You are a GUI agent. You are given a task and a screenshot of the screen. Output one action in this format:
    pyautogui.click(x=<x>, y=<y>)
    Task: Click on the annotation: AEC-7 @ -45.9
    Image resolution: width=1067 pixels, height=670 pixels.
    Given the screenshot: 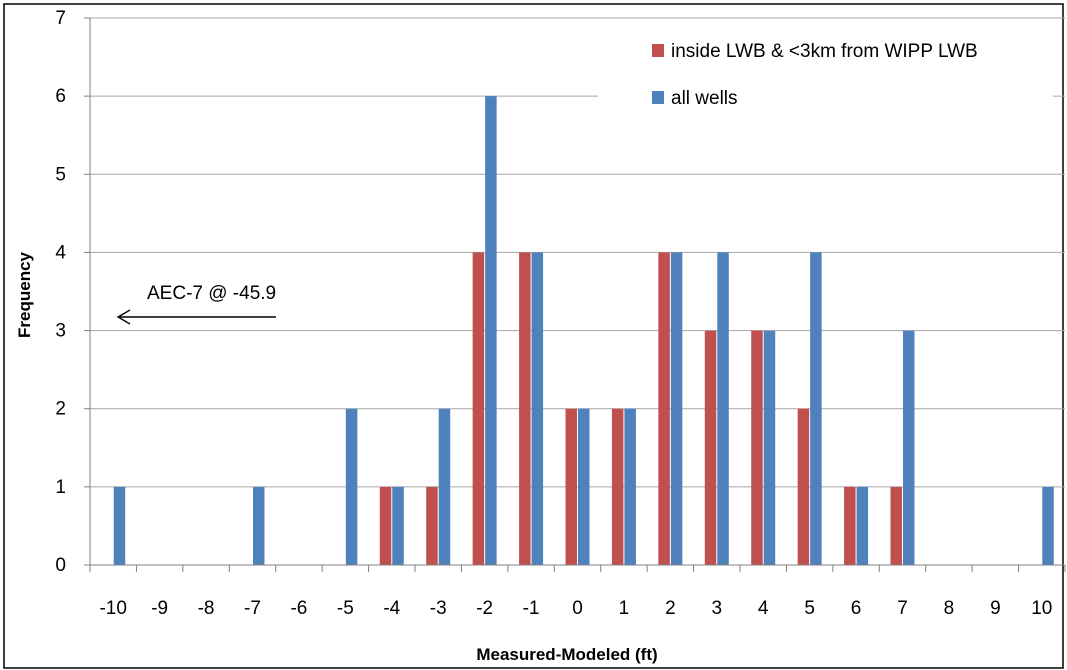 What is the action you would take?
    pyautogui.click(x=196, y=304)
    